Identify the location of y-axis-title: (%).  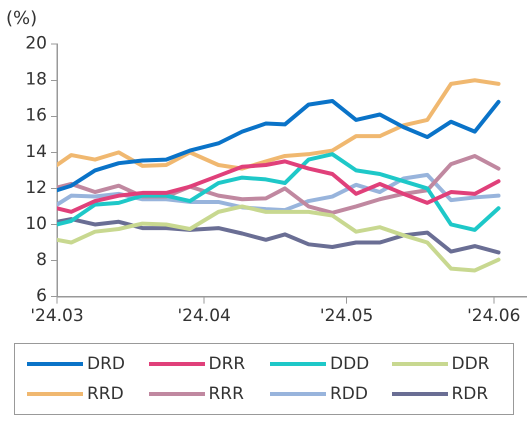
(22, 18).